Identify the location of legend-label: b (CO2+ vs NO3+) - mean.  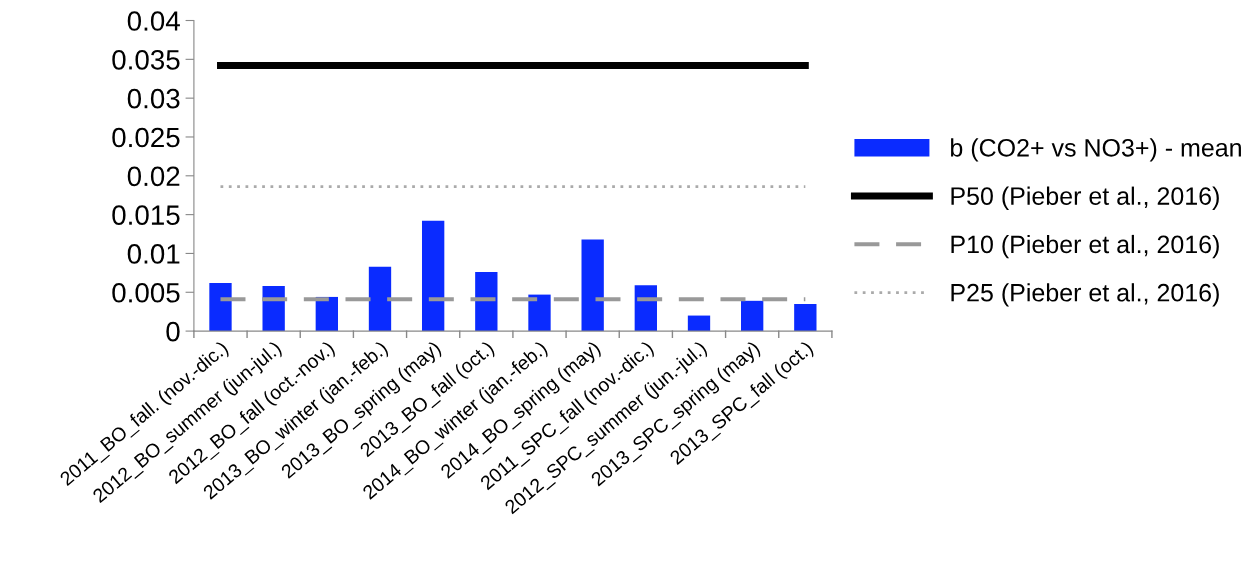
(1096, 150).